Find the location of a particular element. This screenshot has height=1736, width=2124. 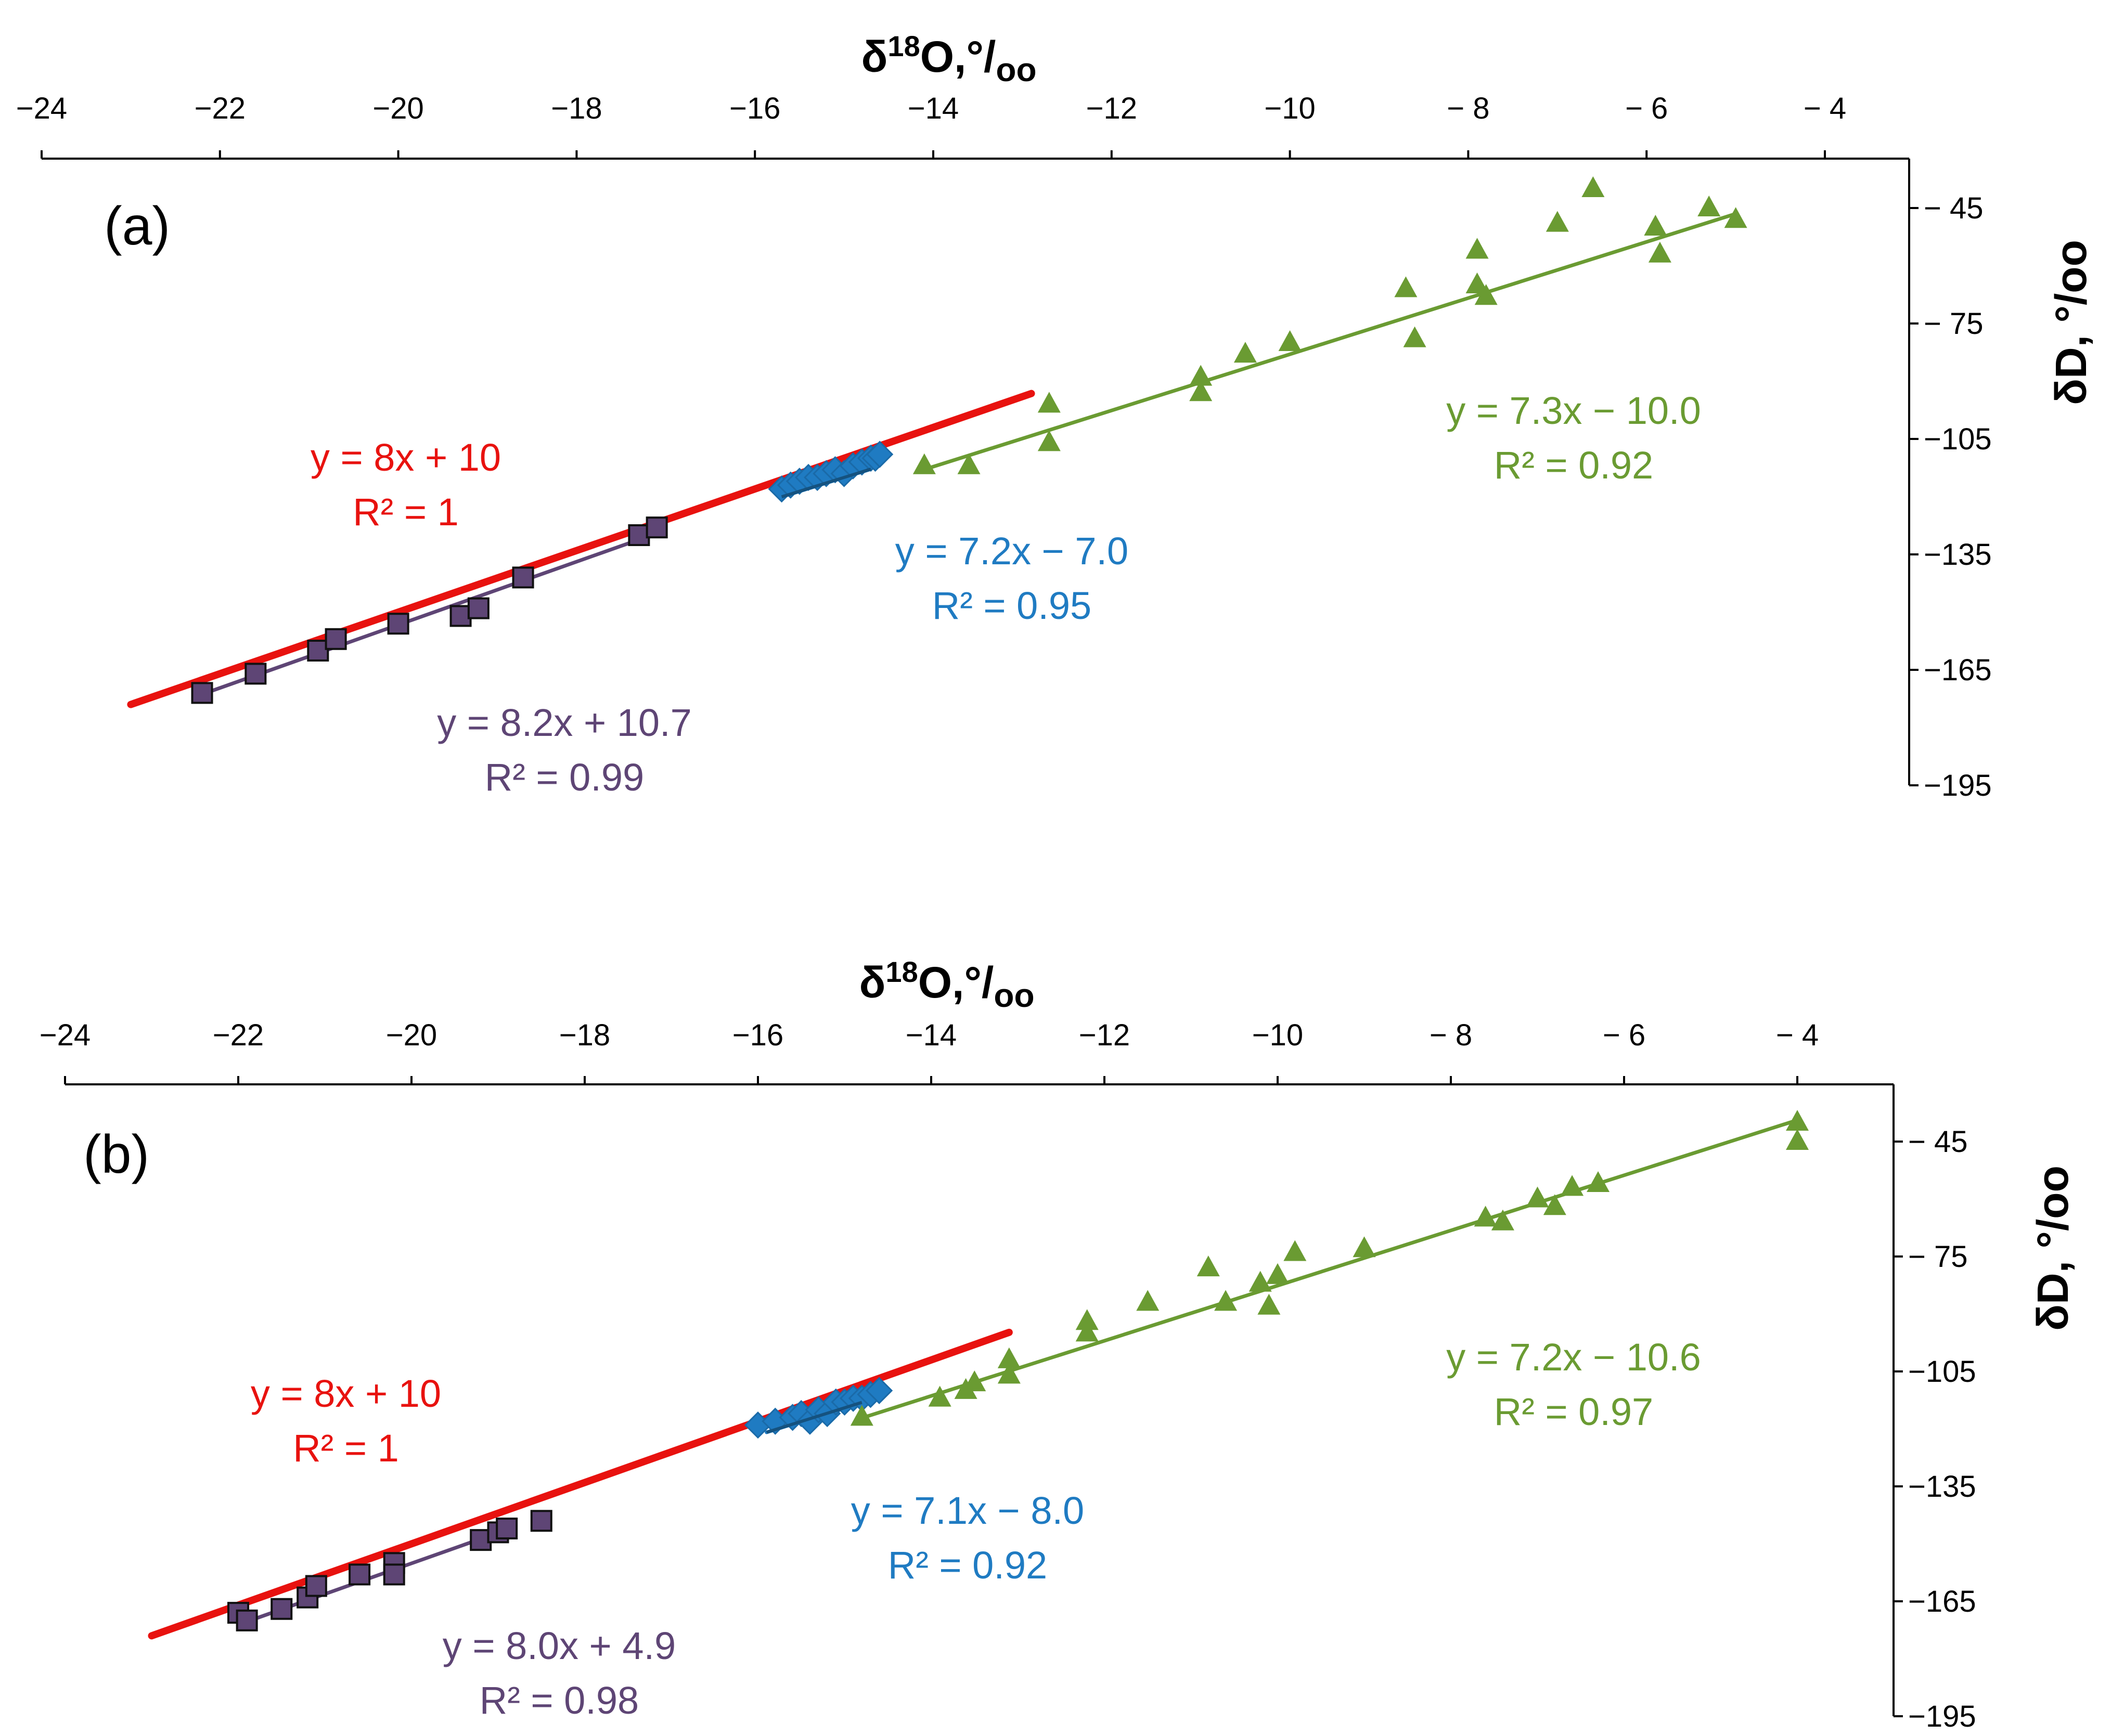

blue-equation: y = 7.1x − 8.0 is located at coordinates (967, 1510).